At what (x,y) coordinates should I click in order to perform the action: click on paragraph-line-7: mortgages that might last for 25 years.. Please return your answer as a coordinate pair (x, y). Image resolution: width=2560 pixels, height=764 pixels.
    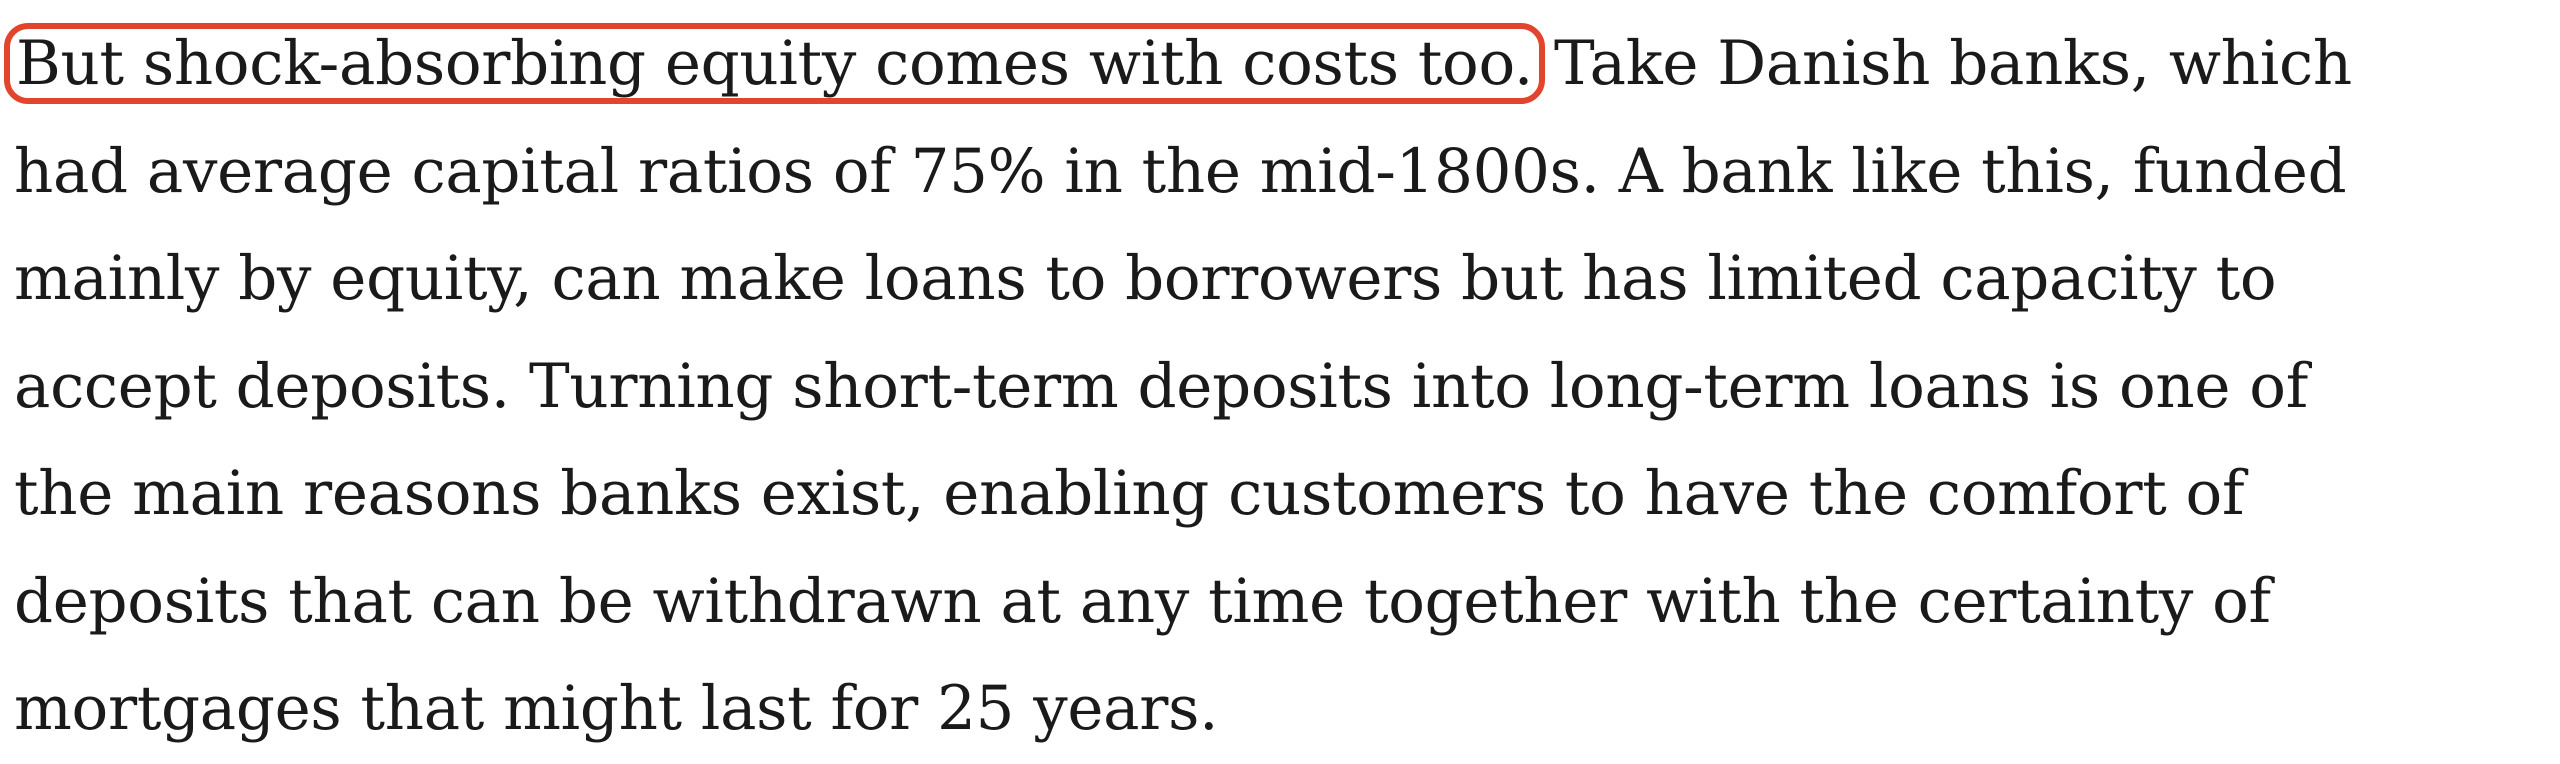
    Looking at the image, I should click on (616, 708).